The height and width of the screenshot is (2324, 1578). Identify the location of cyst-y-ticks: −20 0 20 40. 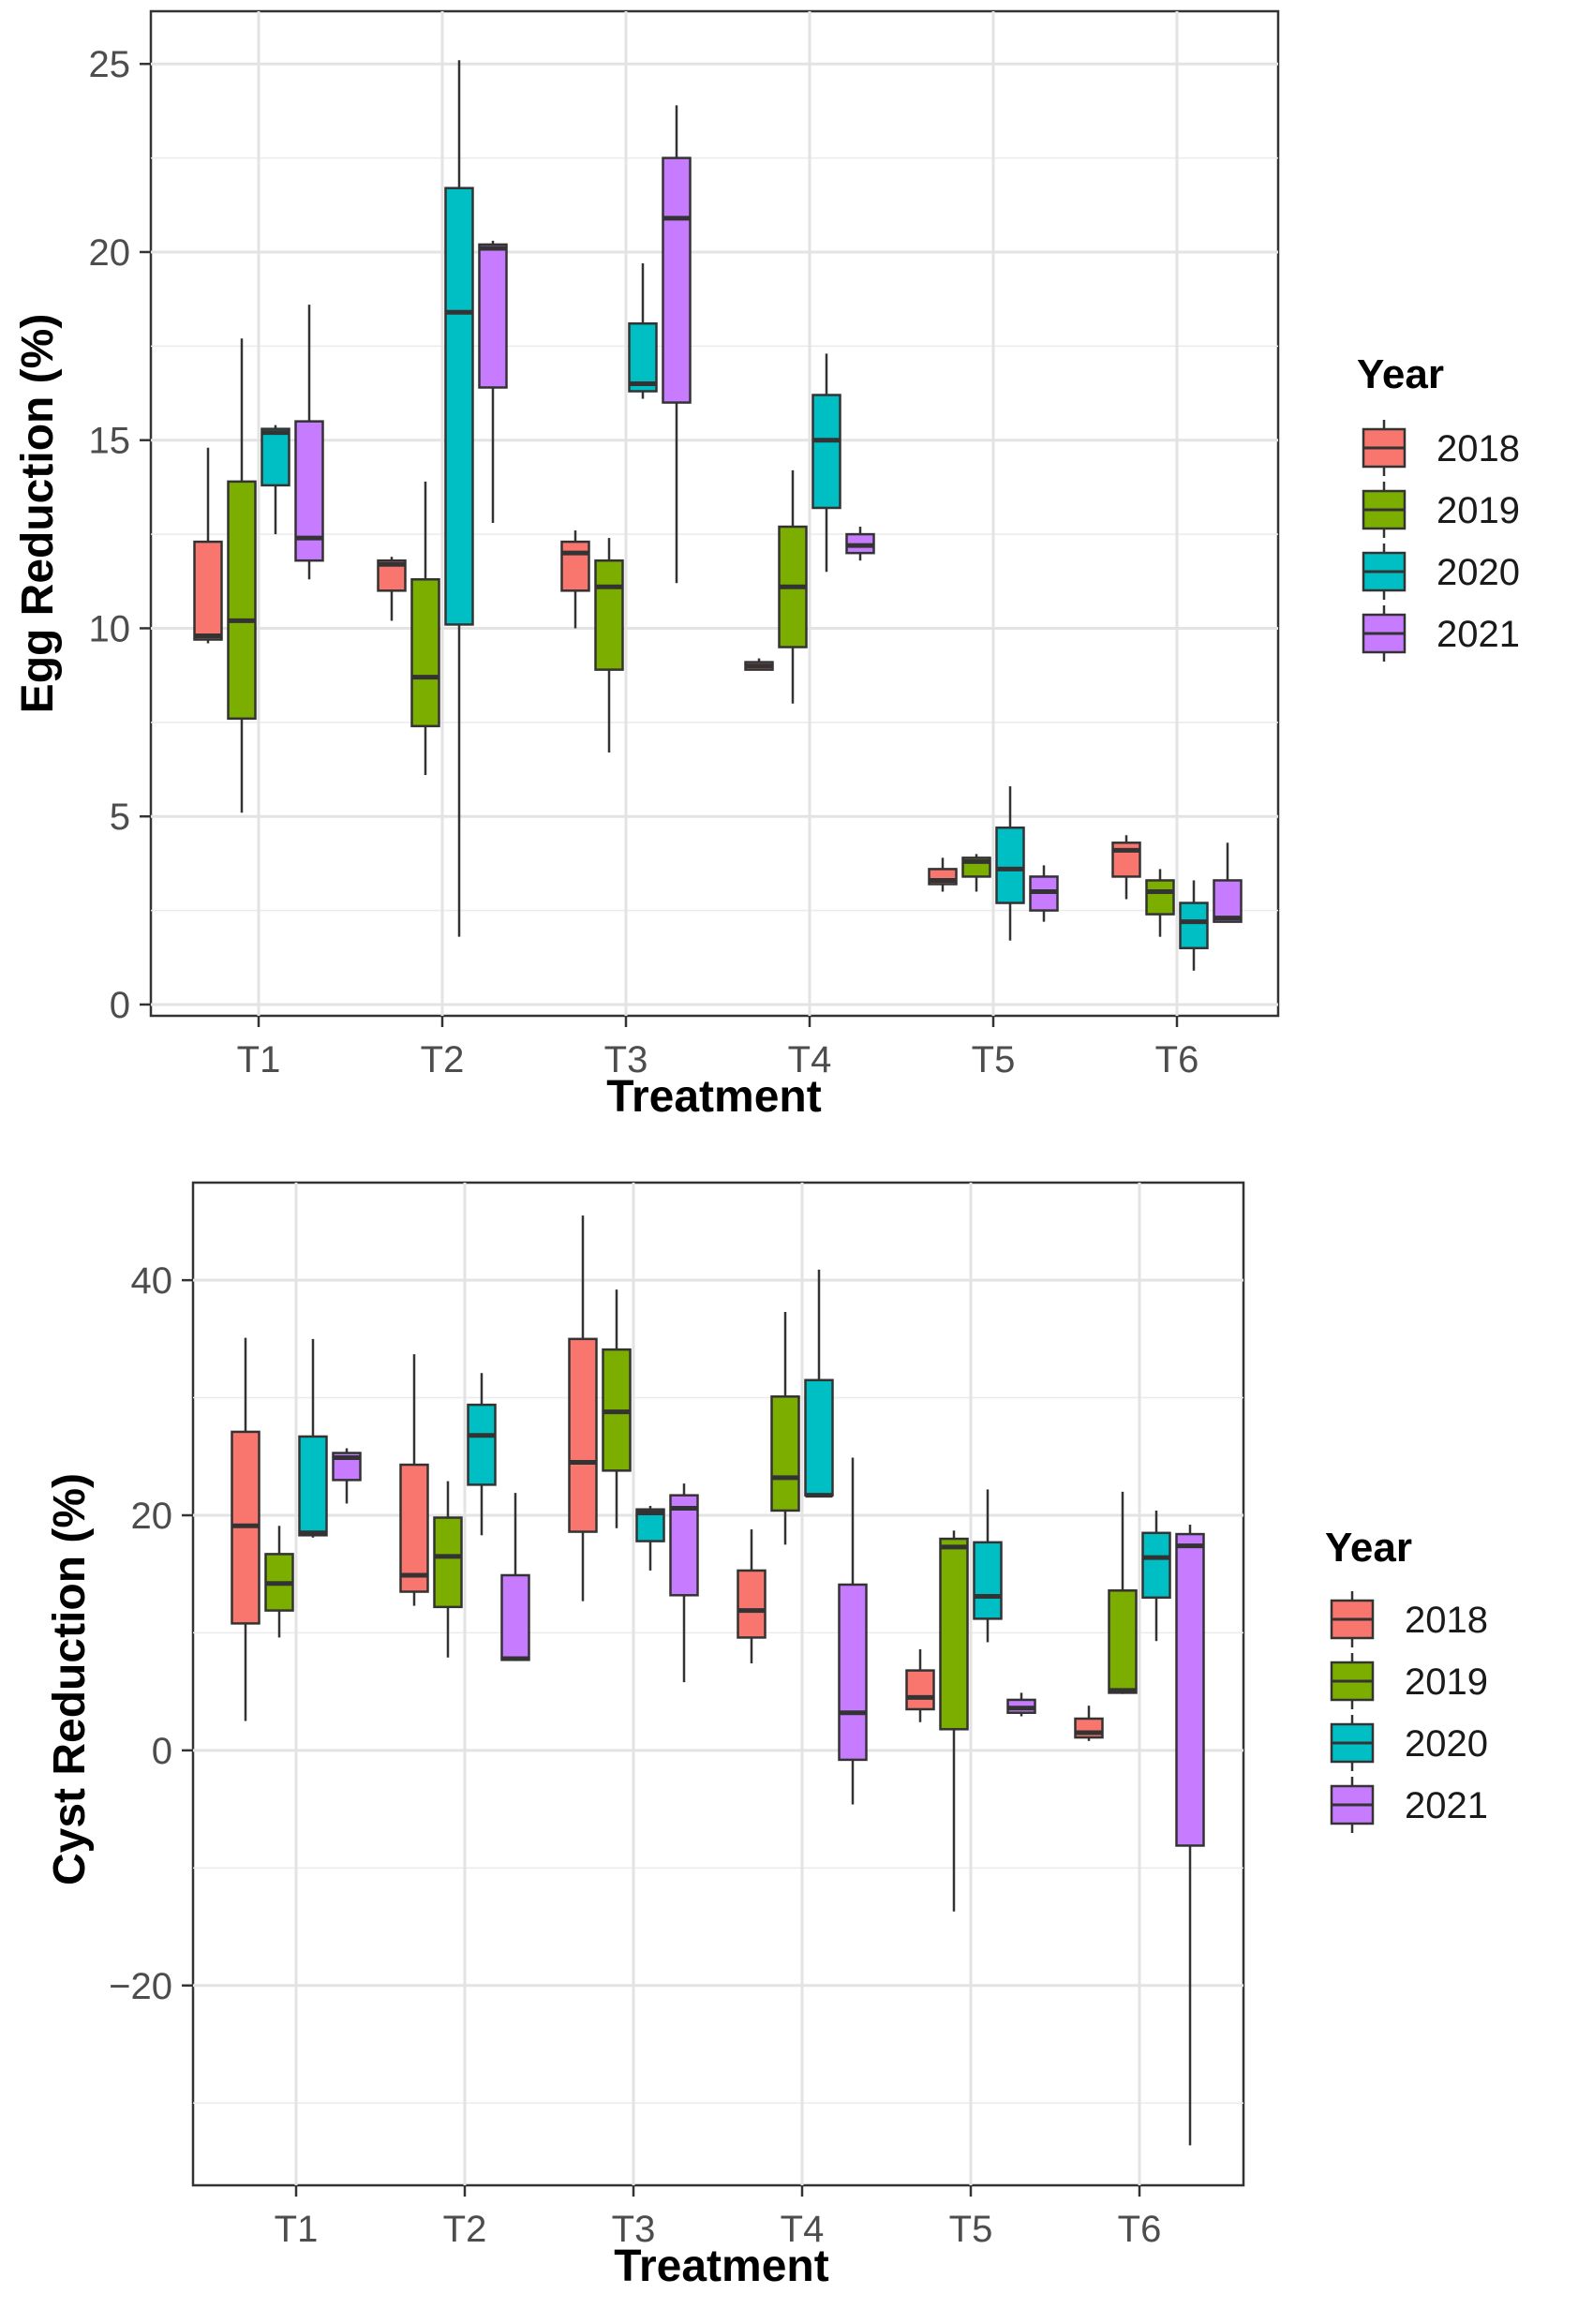
(151, 1633).